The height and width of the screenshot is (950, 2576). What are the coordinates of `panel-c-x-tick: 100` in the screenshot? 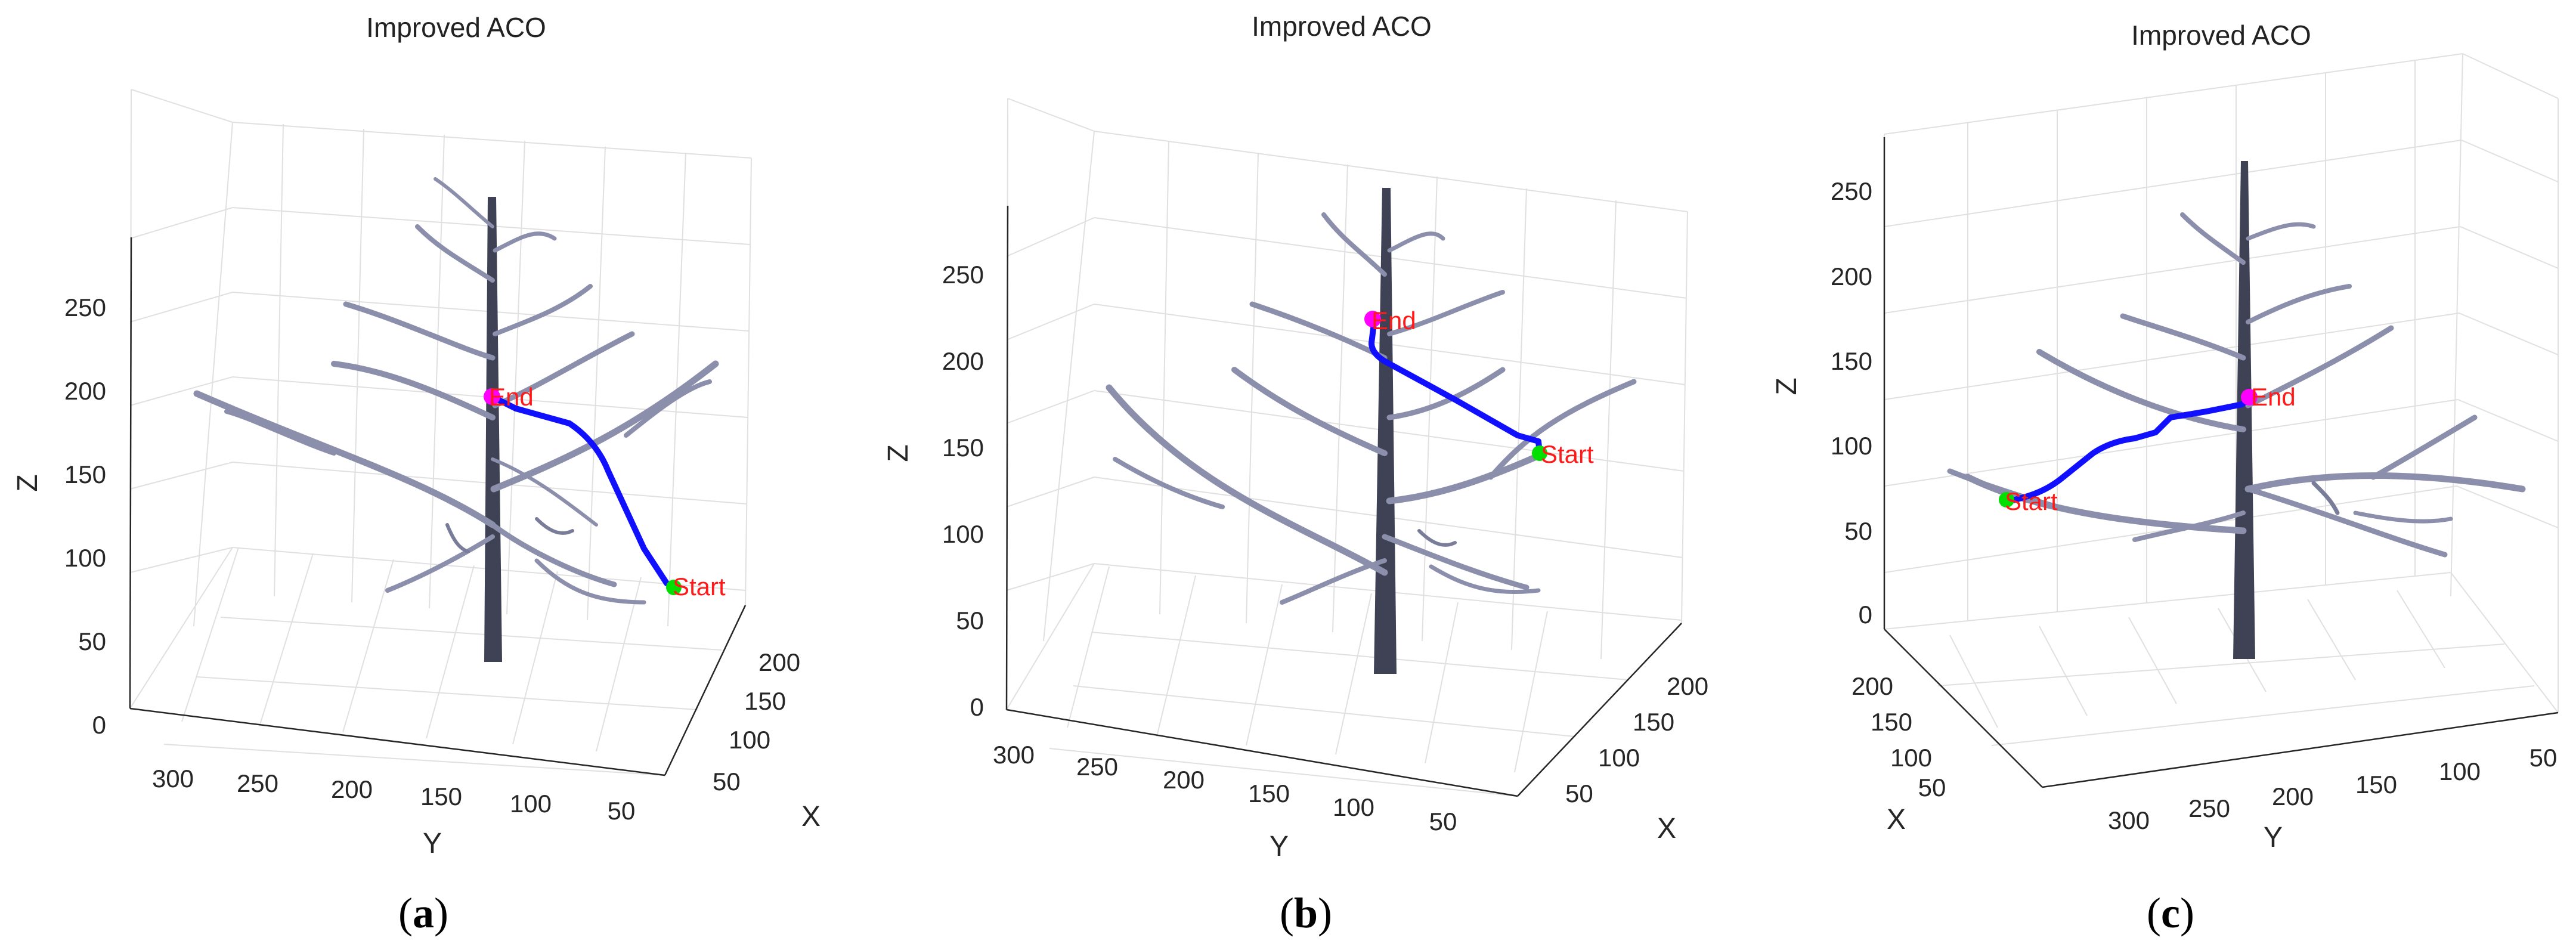 It's located at (1911, 758).